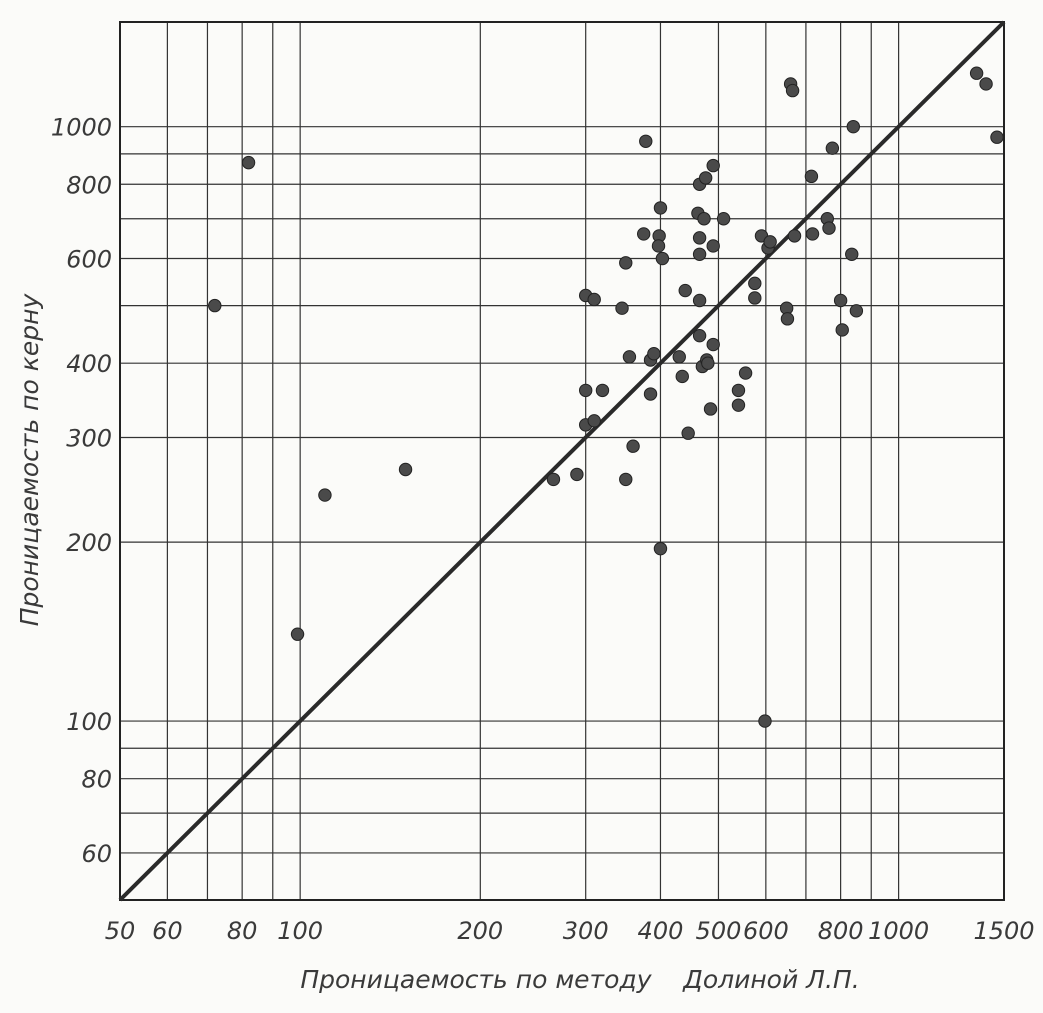 This screenshot has width=1043, height=1013. I want to click on x-tick-labels: 50 60 80 100 200 300 400 500 600 800 1000 1500, so click(570, 931).